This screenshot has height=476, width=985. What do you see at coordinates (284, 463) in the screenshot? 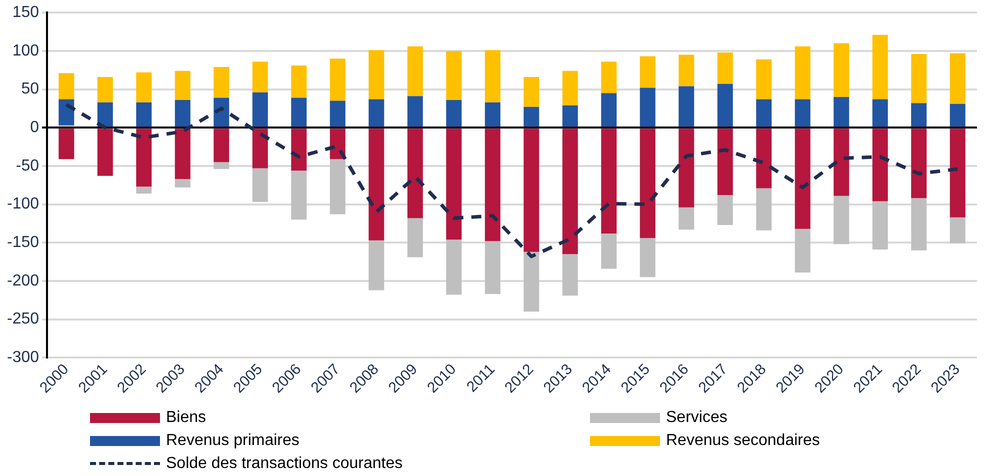
I see `legend-label: Solde des transactions courantes` at bounding box center [284, 463].